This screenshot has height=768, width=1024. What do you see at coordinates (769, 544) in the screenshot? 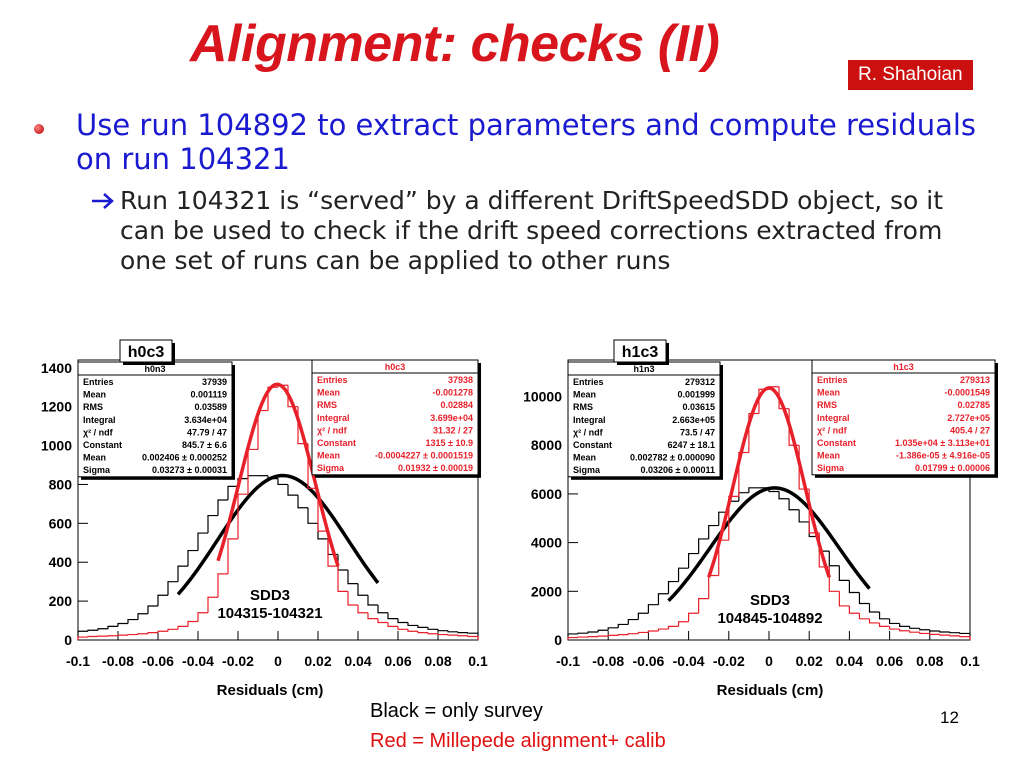
I see `fit-curve` at bounding box center [769, 544].